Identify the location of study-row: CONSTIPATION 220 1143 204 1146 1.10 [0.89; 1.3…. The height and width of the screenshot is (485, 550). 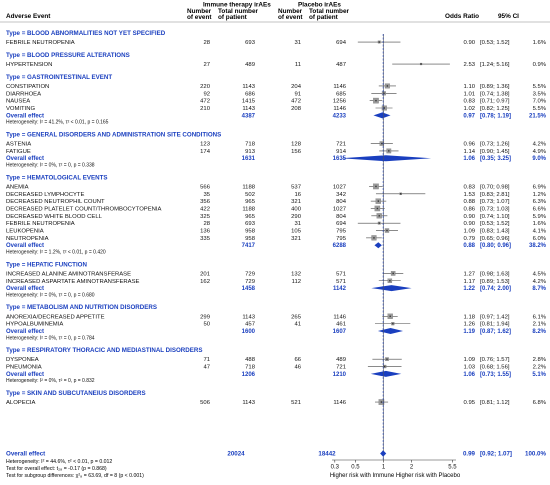
(276, 86).